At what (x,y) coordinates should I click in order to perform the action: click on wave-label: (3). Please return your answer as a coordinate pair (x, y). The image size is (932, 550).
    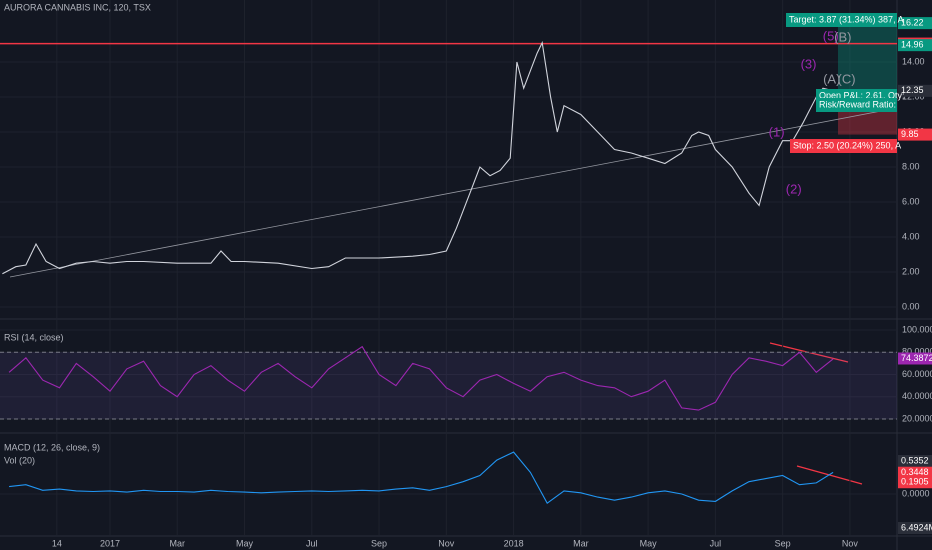
    Looking at the image, I should click on (809, 63).